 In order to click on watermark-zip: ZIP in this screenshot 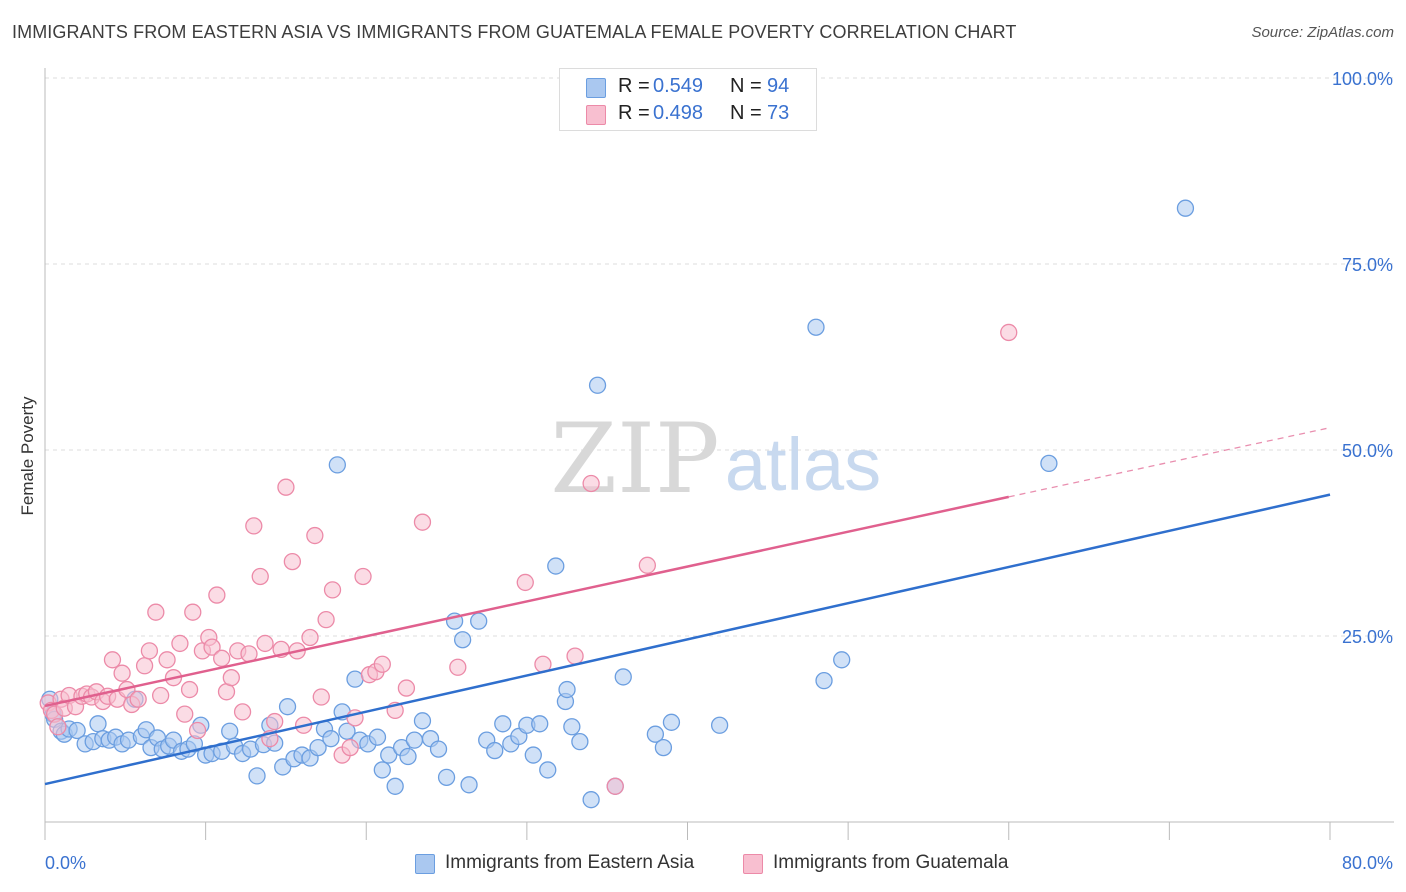, I will do `click(634, 459)`.